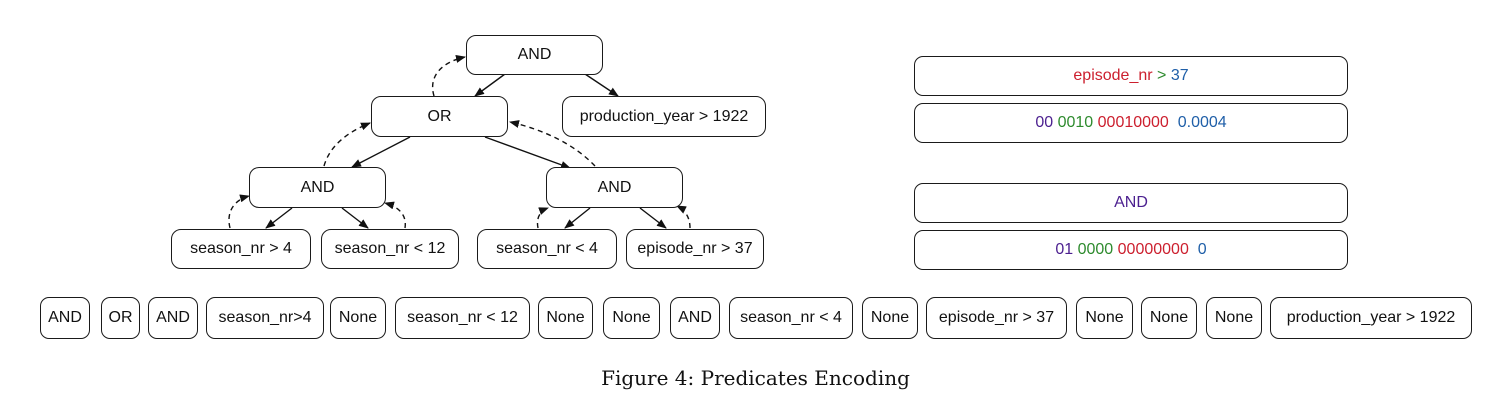 The image size is (1511, 403). What do you see at coordinates (1075, 122) in the screenshot?
I see `vec-op-bits: 0010` at bounding box center [1075, 122].